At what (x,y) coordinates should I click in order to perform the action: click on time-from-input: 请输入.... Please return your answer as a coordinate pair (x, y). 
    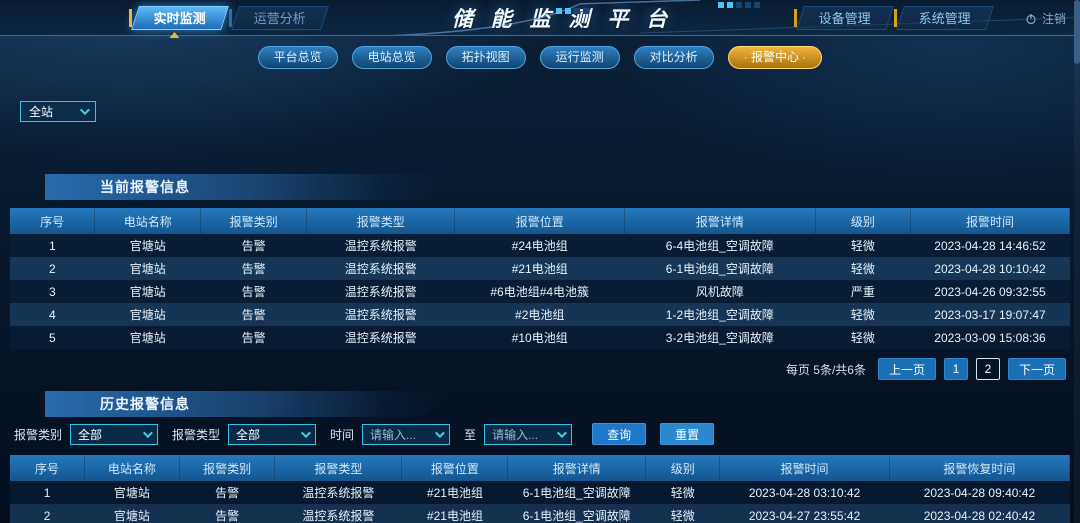
    Looking at the image, I should click on (406, 434).